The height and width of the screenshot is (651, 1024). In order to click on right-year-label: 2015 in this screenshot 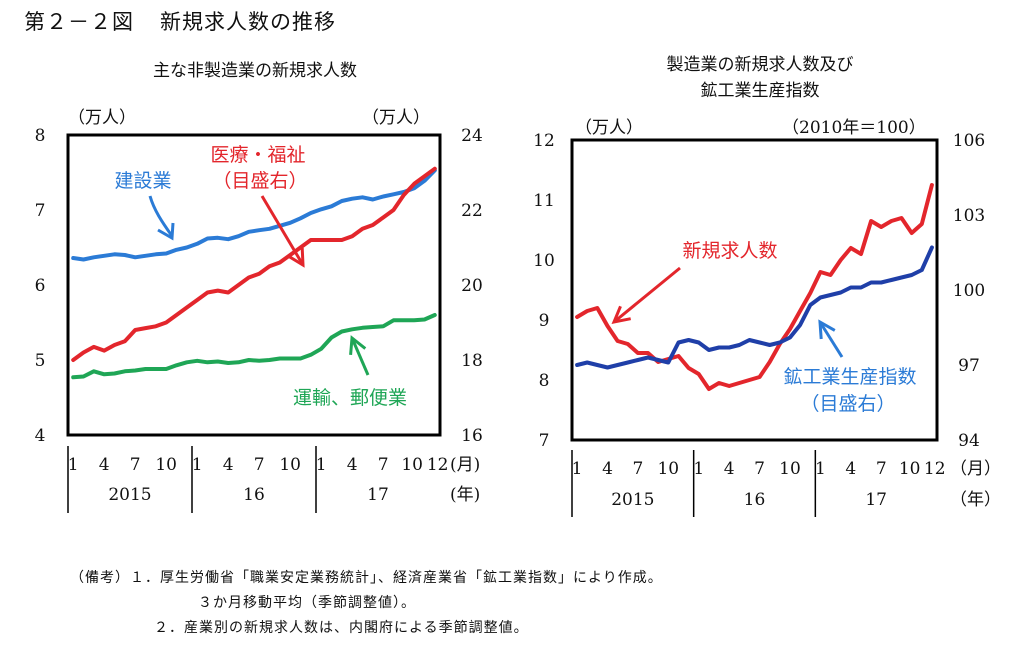, I will do `click(632, 500)`.